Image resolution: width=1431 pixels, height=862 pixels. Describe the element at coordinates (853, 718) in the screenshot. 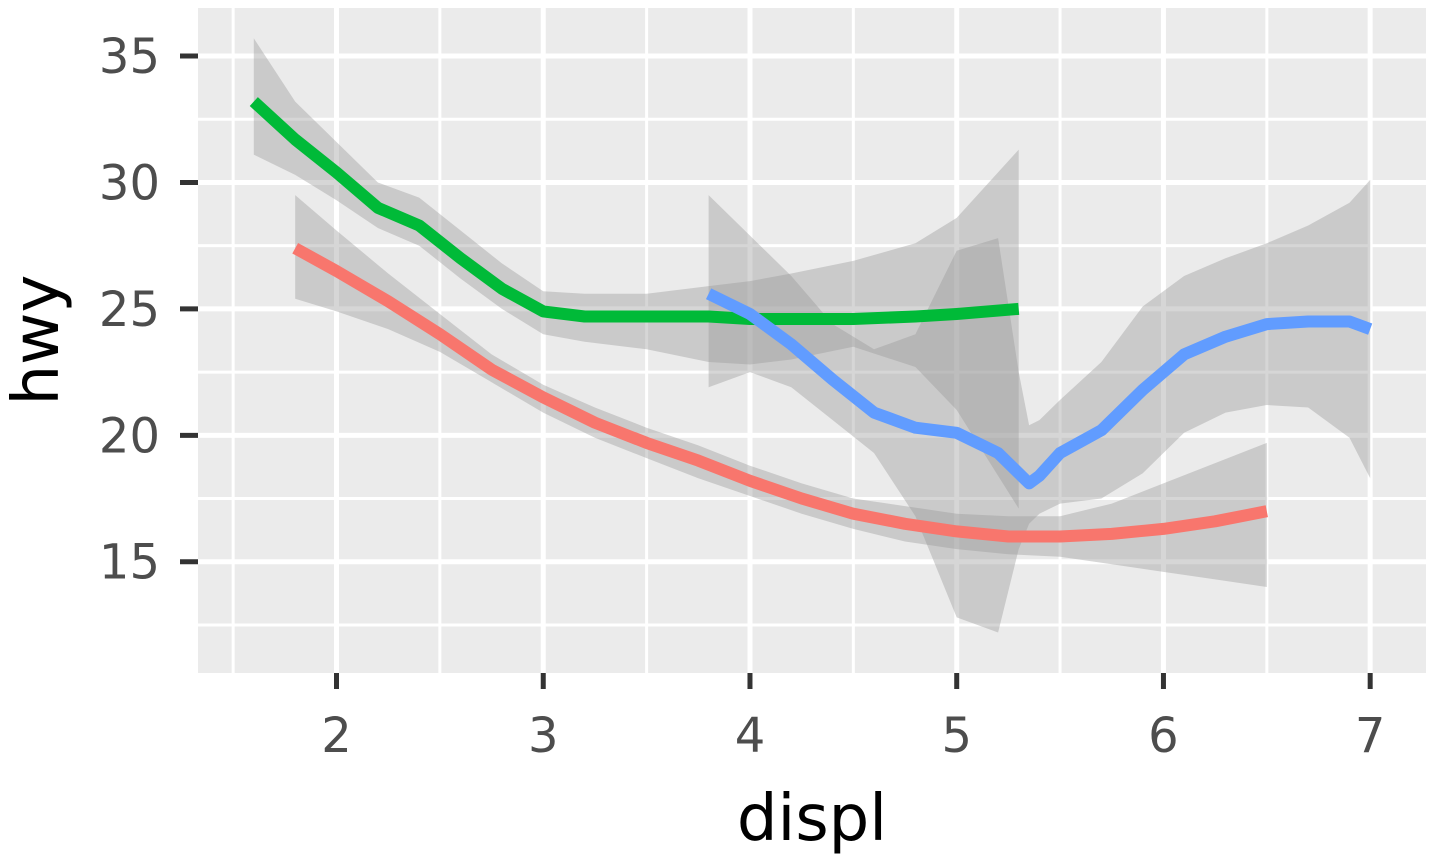

I see `x-axis: 2 3 4 5 6 7` at that location.